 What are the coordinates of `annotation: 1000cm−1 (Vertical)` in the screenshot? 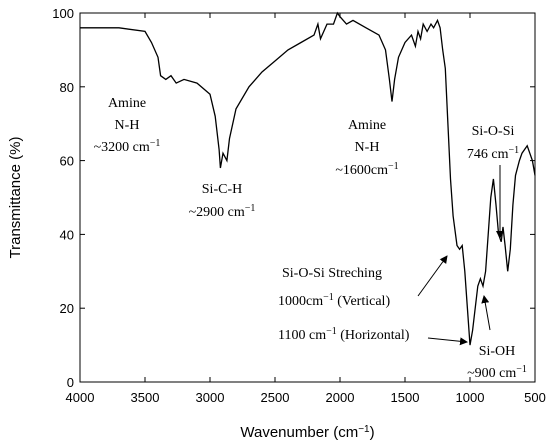 It's located at (334, 301).